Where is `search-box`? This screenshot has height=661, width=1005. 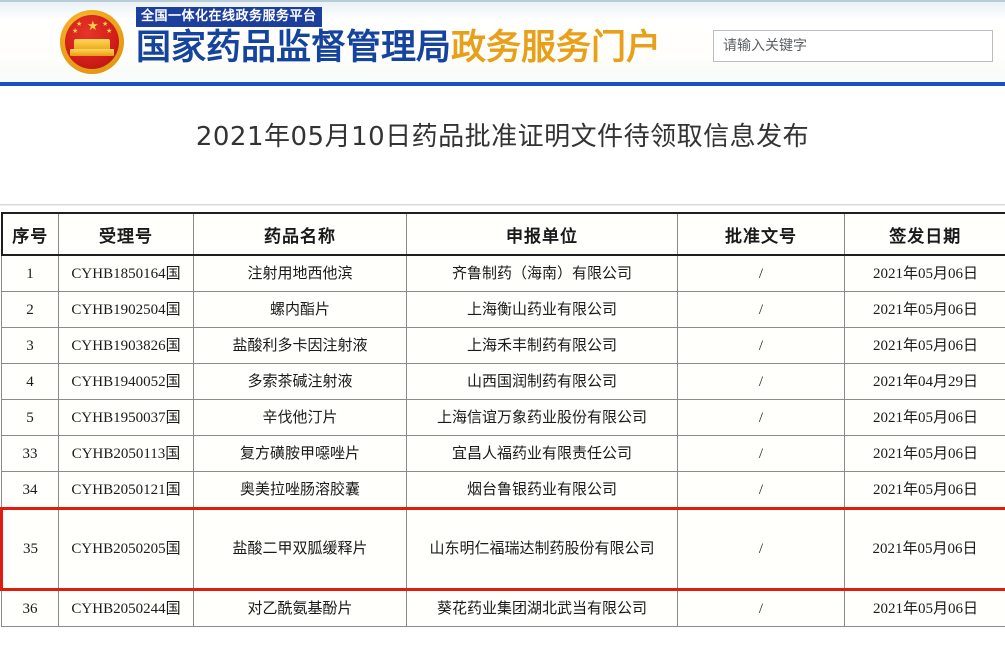 search-box is located at coordinates (853, 46).